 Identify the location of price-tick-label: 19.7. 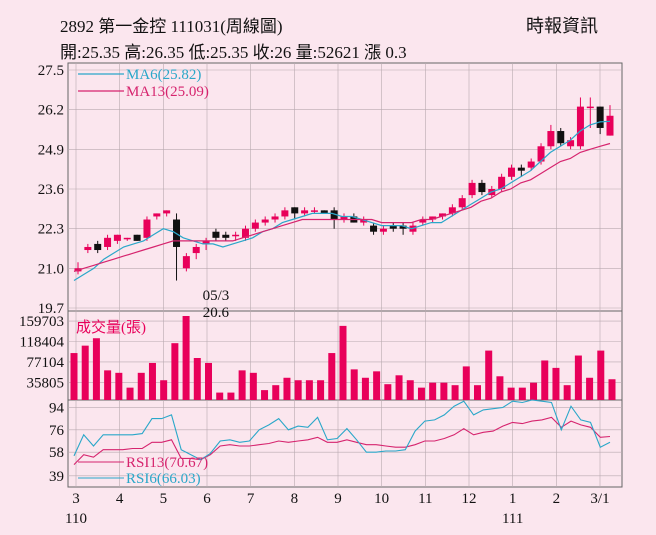
(51, 309).